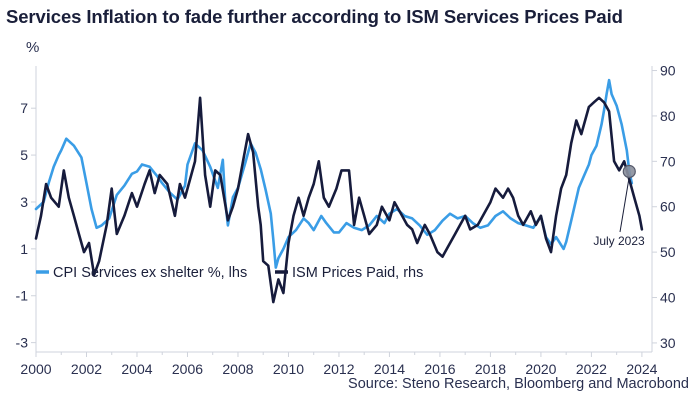 The image size is (700, 400). Describe the element at coordinates (24, 249) in the screenshot. I see `left-tick-label: 1` at that location.